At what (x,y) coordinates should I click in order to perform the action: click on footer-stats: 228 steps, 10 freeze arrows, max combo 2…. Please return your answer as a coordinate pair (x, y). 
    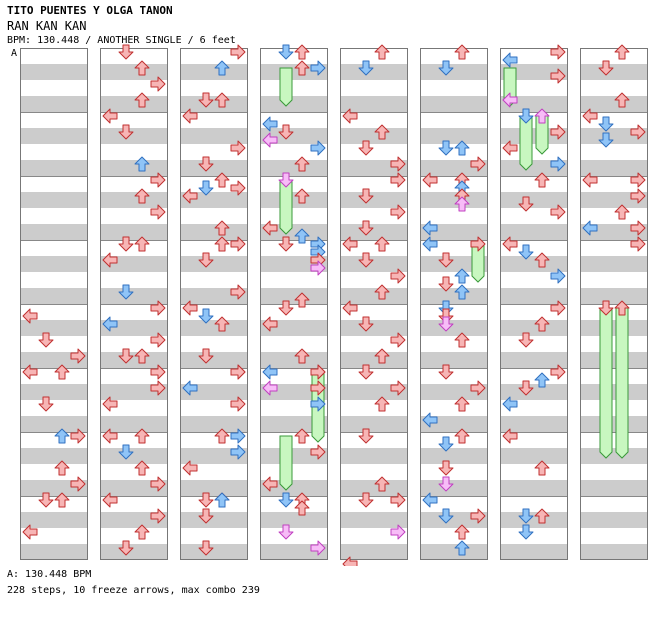
    Looking at the image, I should click on (133, 590).